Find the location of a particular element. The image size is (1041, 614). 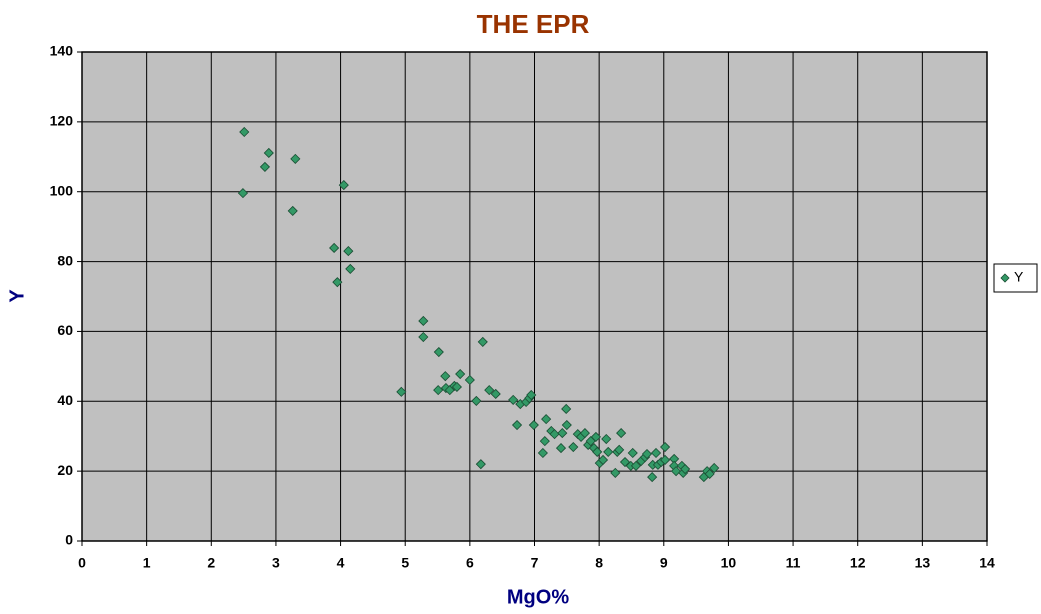

legend-label: Y is located at coordinates (1019, 277).